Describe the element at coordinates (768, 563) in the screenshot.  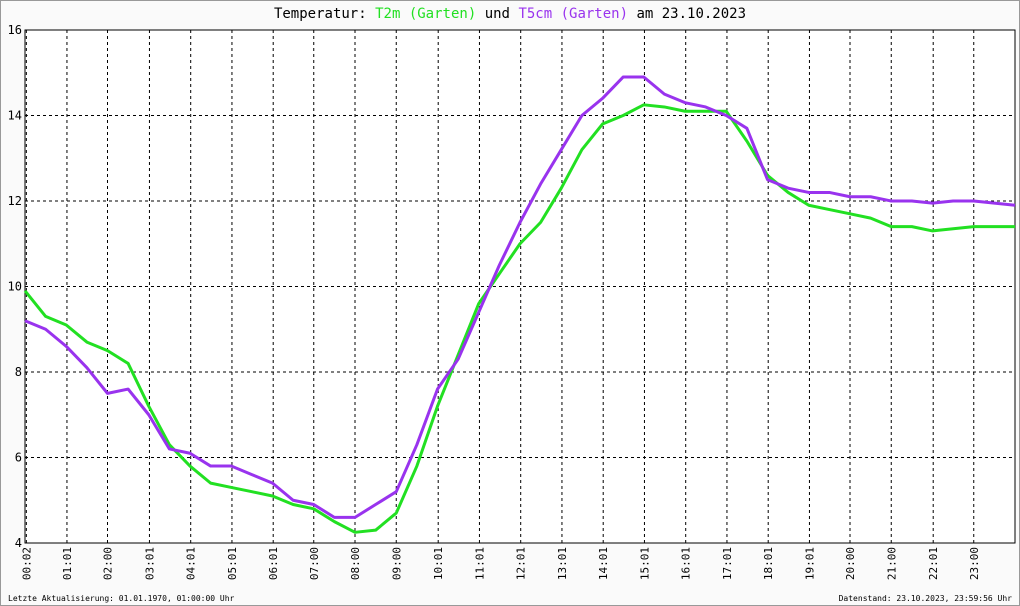
I see `x-tick-label: 18:01` at that location.